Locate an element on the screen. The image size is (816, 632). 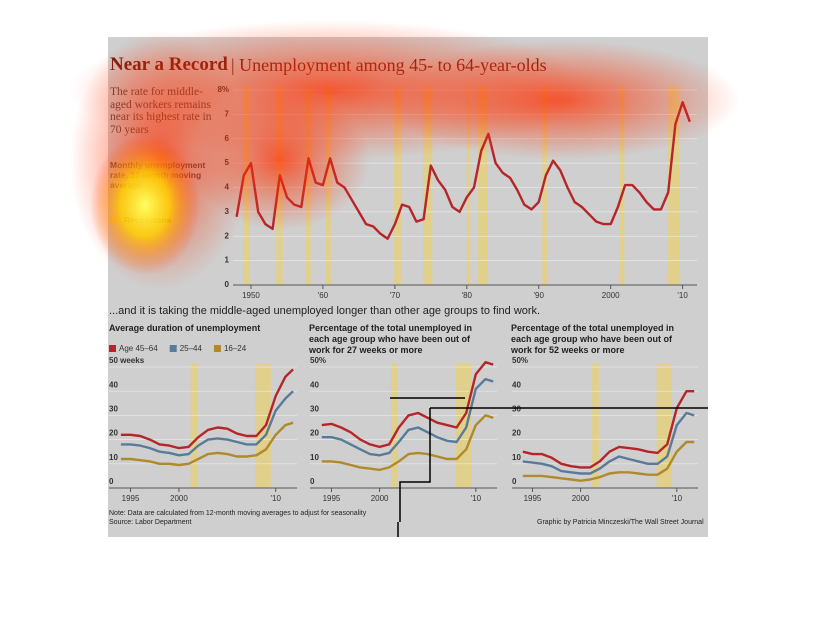
x-tick-label: 1950 is located at coordinates (251, 295).